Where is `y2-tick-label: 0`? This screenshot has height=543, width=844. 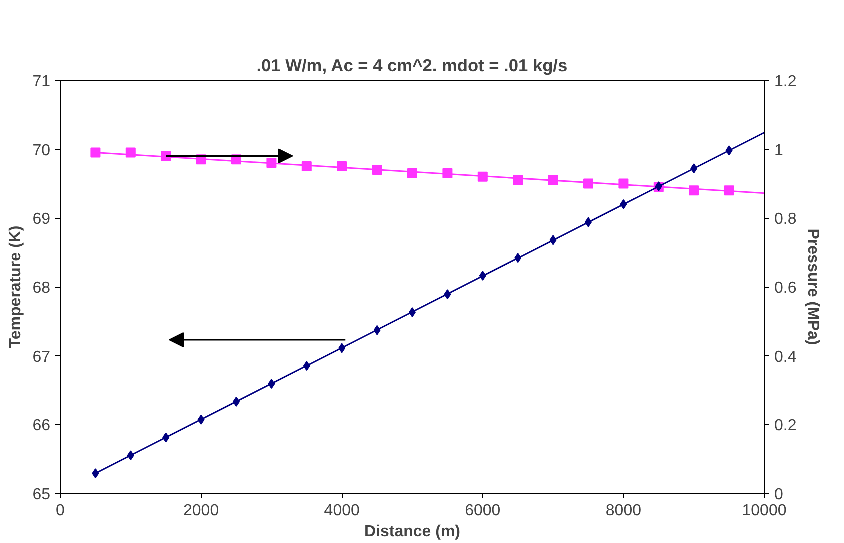 y2-tick-label: 0 is located at coordinates (779, 495).